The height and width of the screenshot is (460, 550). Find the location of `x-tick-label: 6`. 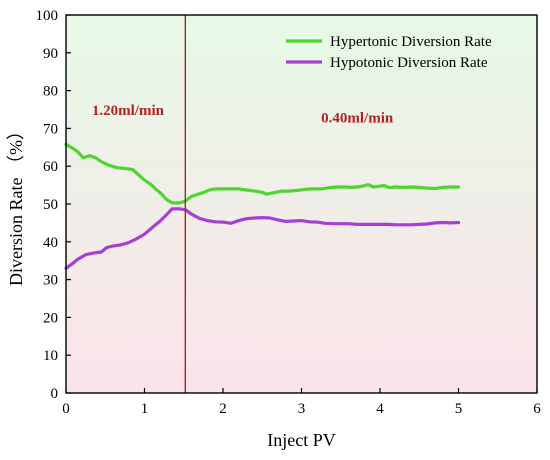

x-tick-label: 6 is located at coordinates (537, 409).